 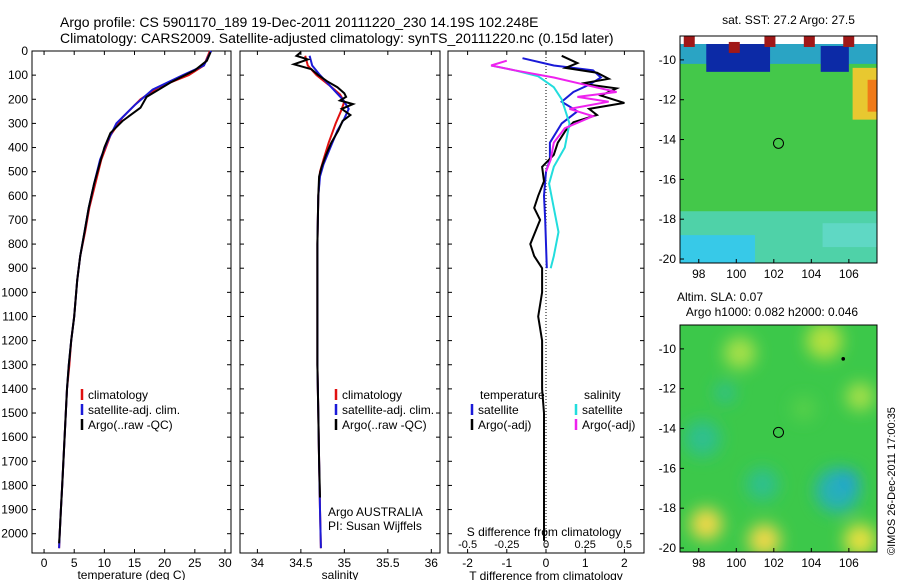 What do you see at coordinates (24, 51) in the screenshot?
I see `y-tick-label: 0` at bounding box center [24, 51].